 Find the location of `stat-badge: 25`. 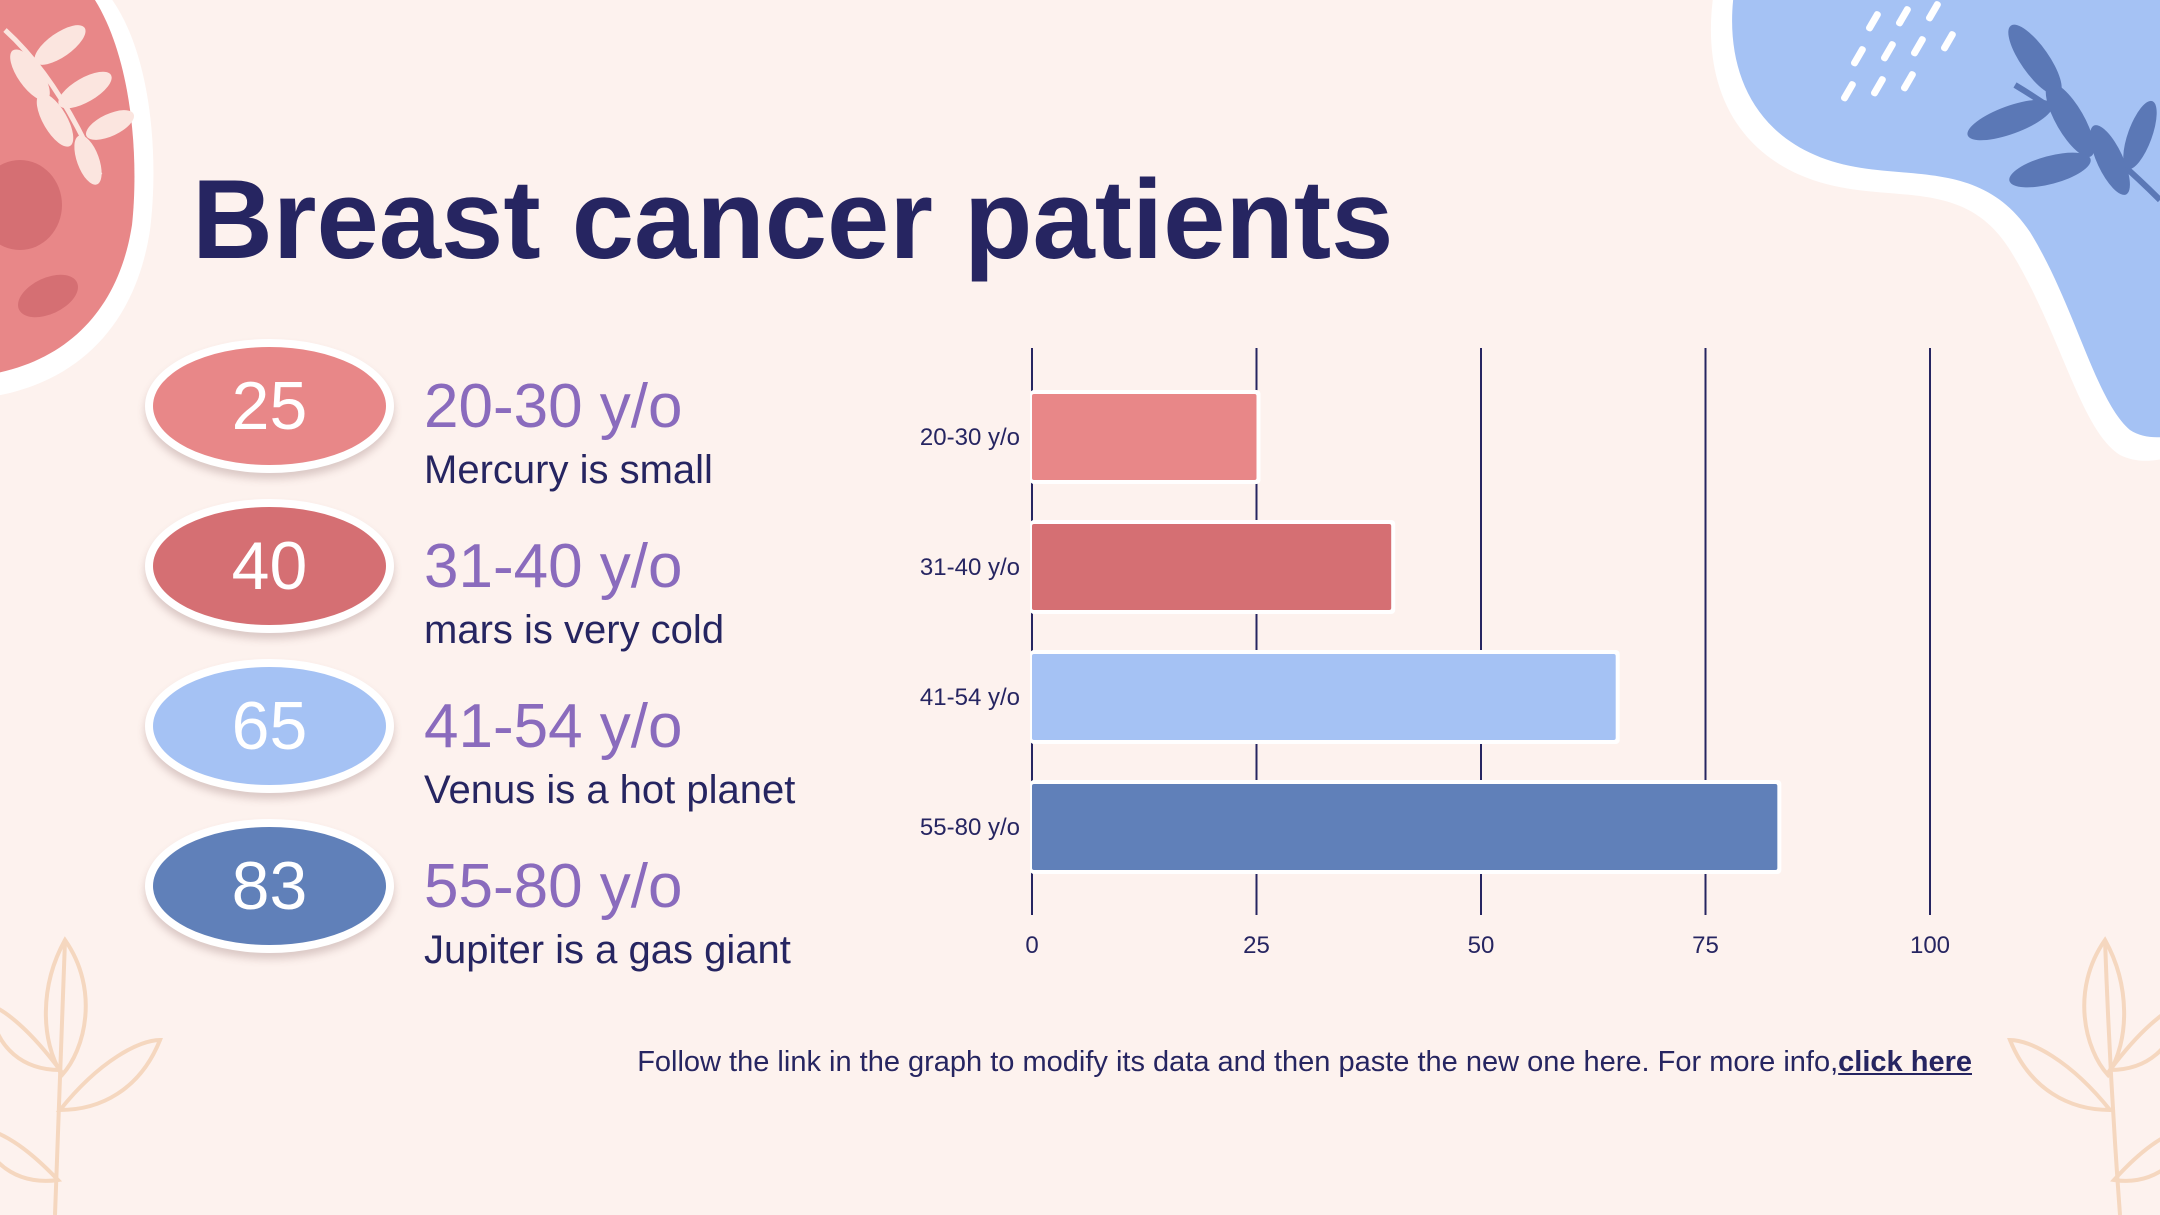

stat-badge: 25 is located at coordinates (269, 406).